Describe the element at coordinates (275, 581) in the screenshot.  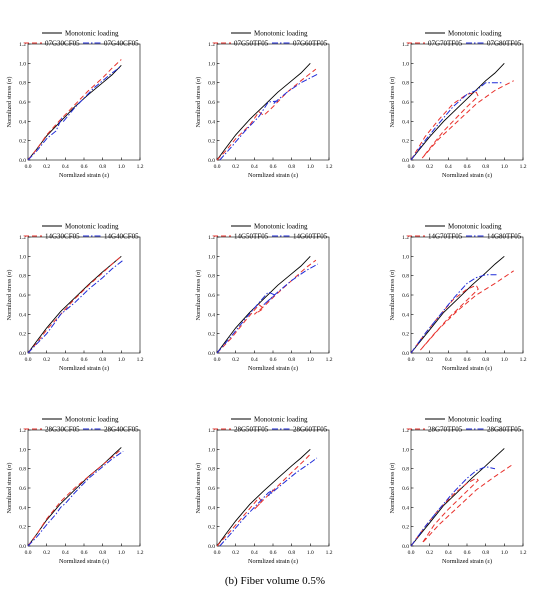
I see `figure-caption: (b) Fiber volume 0.5%` at that location.